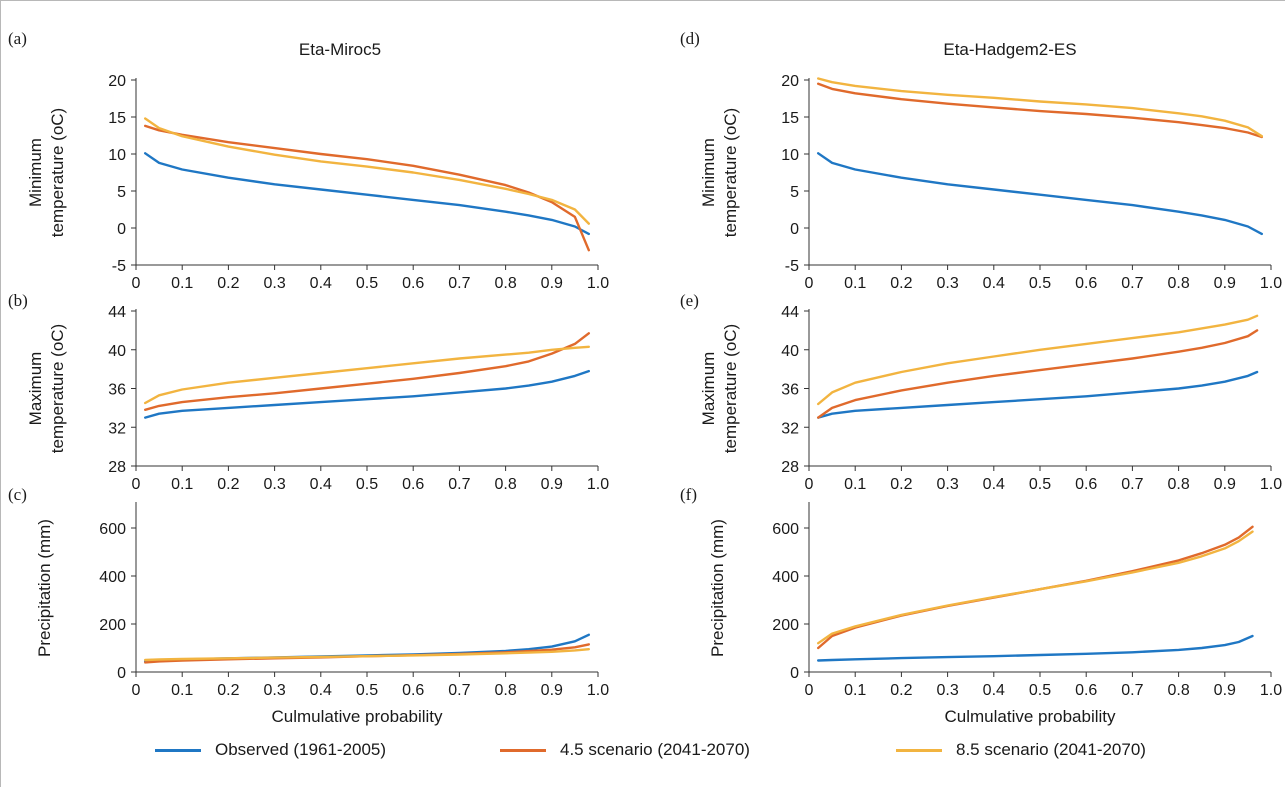  Describe the element at coordinates (367, 655) in the screenshot. I see `series-line-rcp85-c` at that location.